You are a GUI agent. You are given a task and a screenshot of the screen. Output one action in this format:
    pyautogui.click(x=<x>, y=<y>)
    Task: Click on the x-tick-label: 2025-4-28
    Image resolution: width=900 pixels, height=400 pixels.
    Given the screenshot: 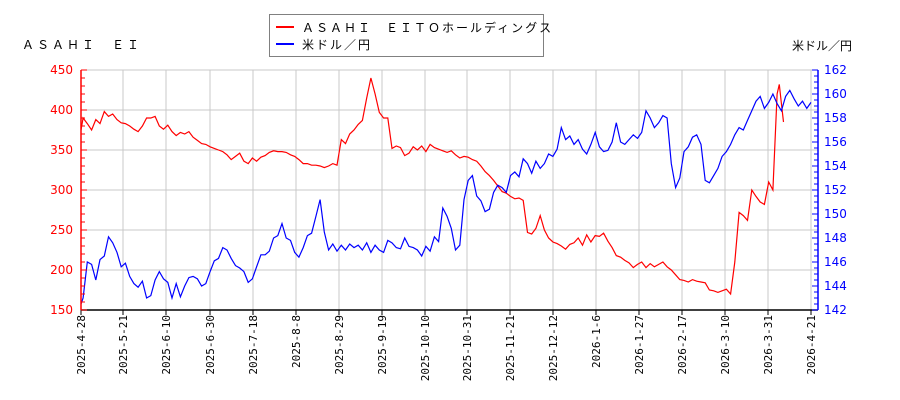 What is the action you would take?
    pyautogui.click(x=81, y=345)
    